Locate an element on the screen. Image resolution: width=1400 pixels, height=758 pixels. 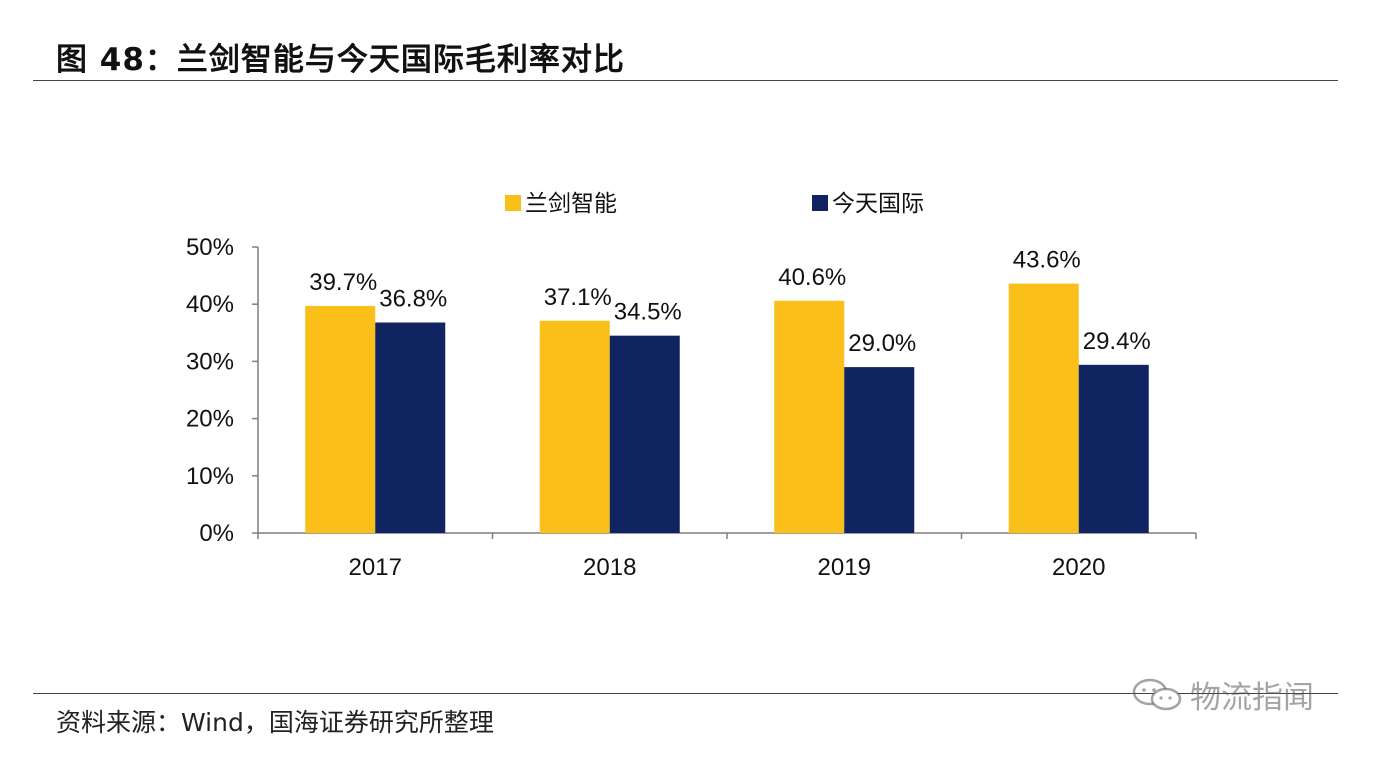
data-label: 37.1% is located at coordinates (578, 297).